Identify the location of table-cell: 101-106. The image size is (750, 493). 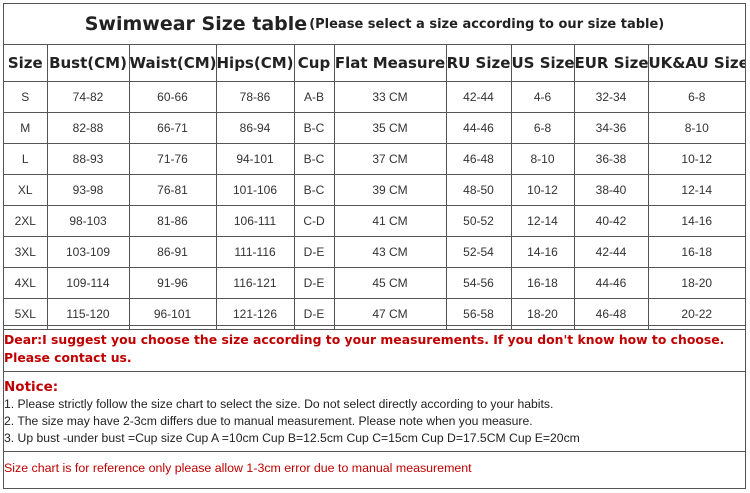
(255, 190).